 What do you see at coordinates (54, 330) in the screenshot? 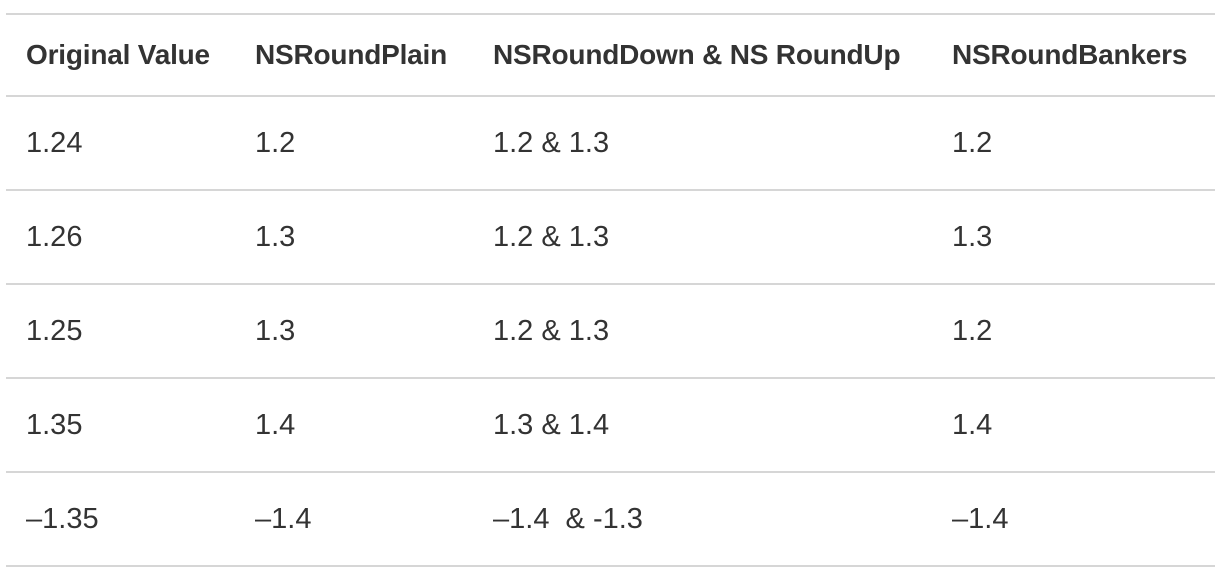
I see `cell-original-value: 1.25` at bounding box center [54, 330].